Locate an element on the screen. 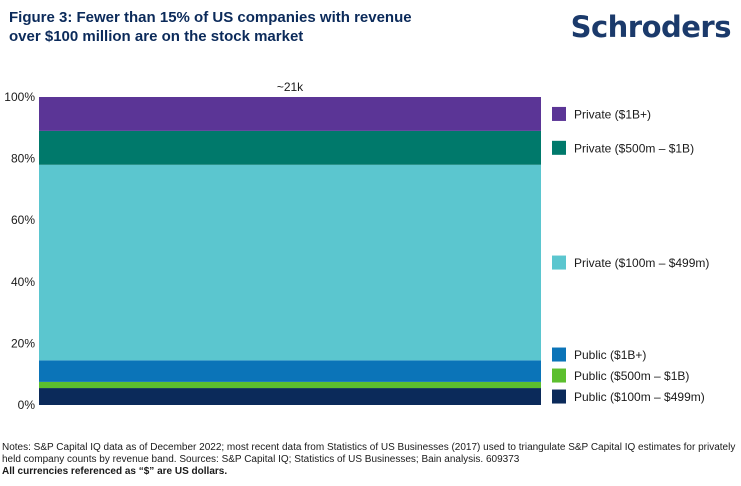 This screenshot has height=486, width=741. legend-label-1: Public ($100m – $499m) is located at coordinates (639, 397).